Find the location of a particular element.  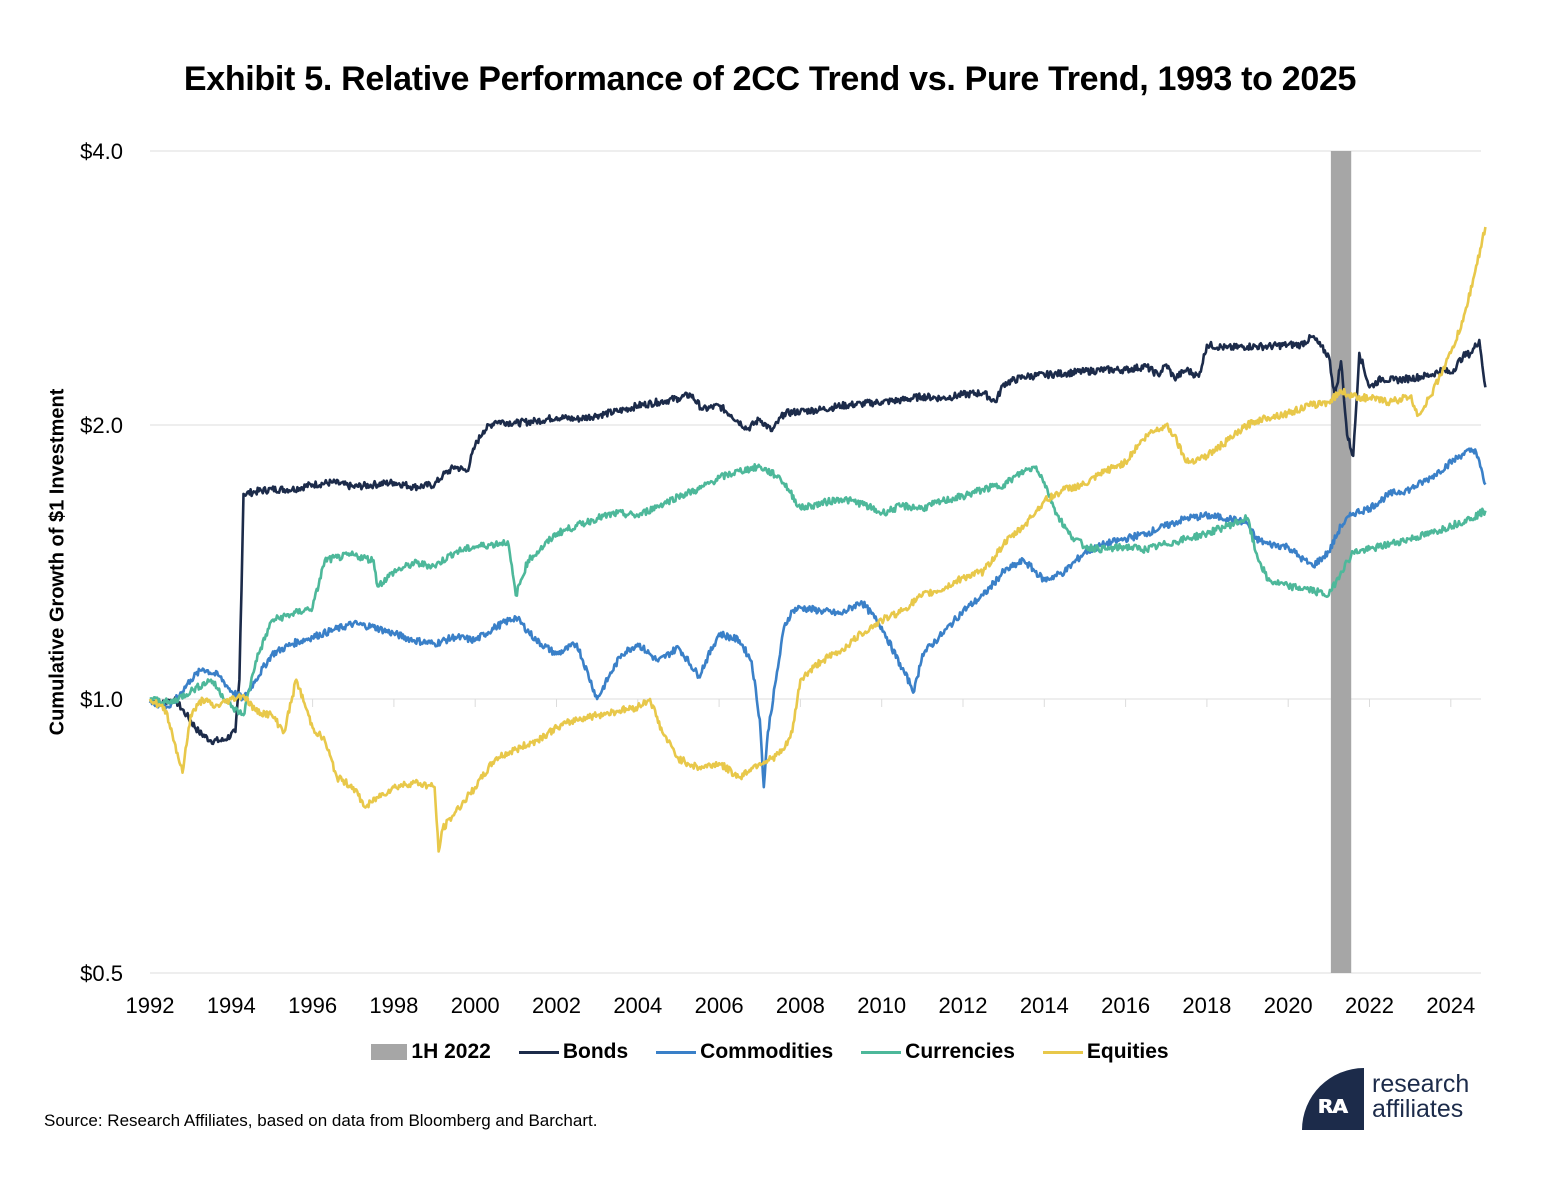

logo-wordmark: research affiliates is located at coordinates (1420, 1097).